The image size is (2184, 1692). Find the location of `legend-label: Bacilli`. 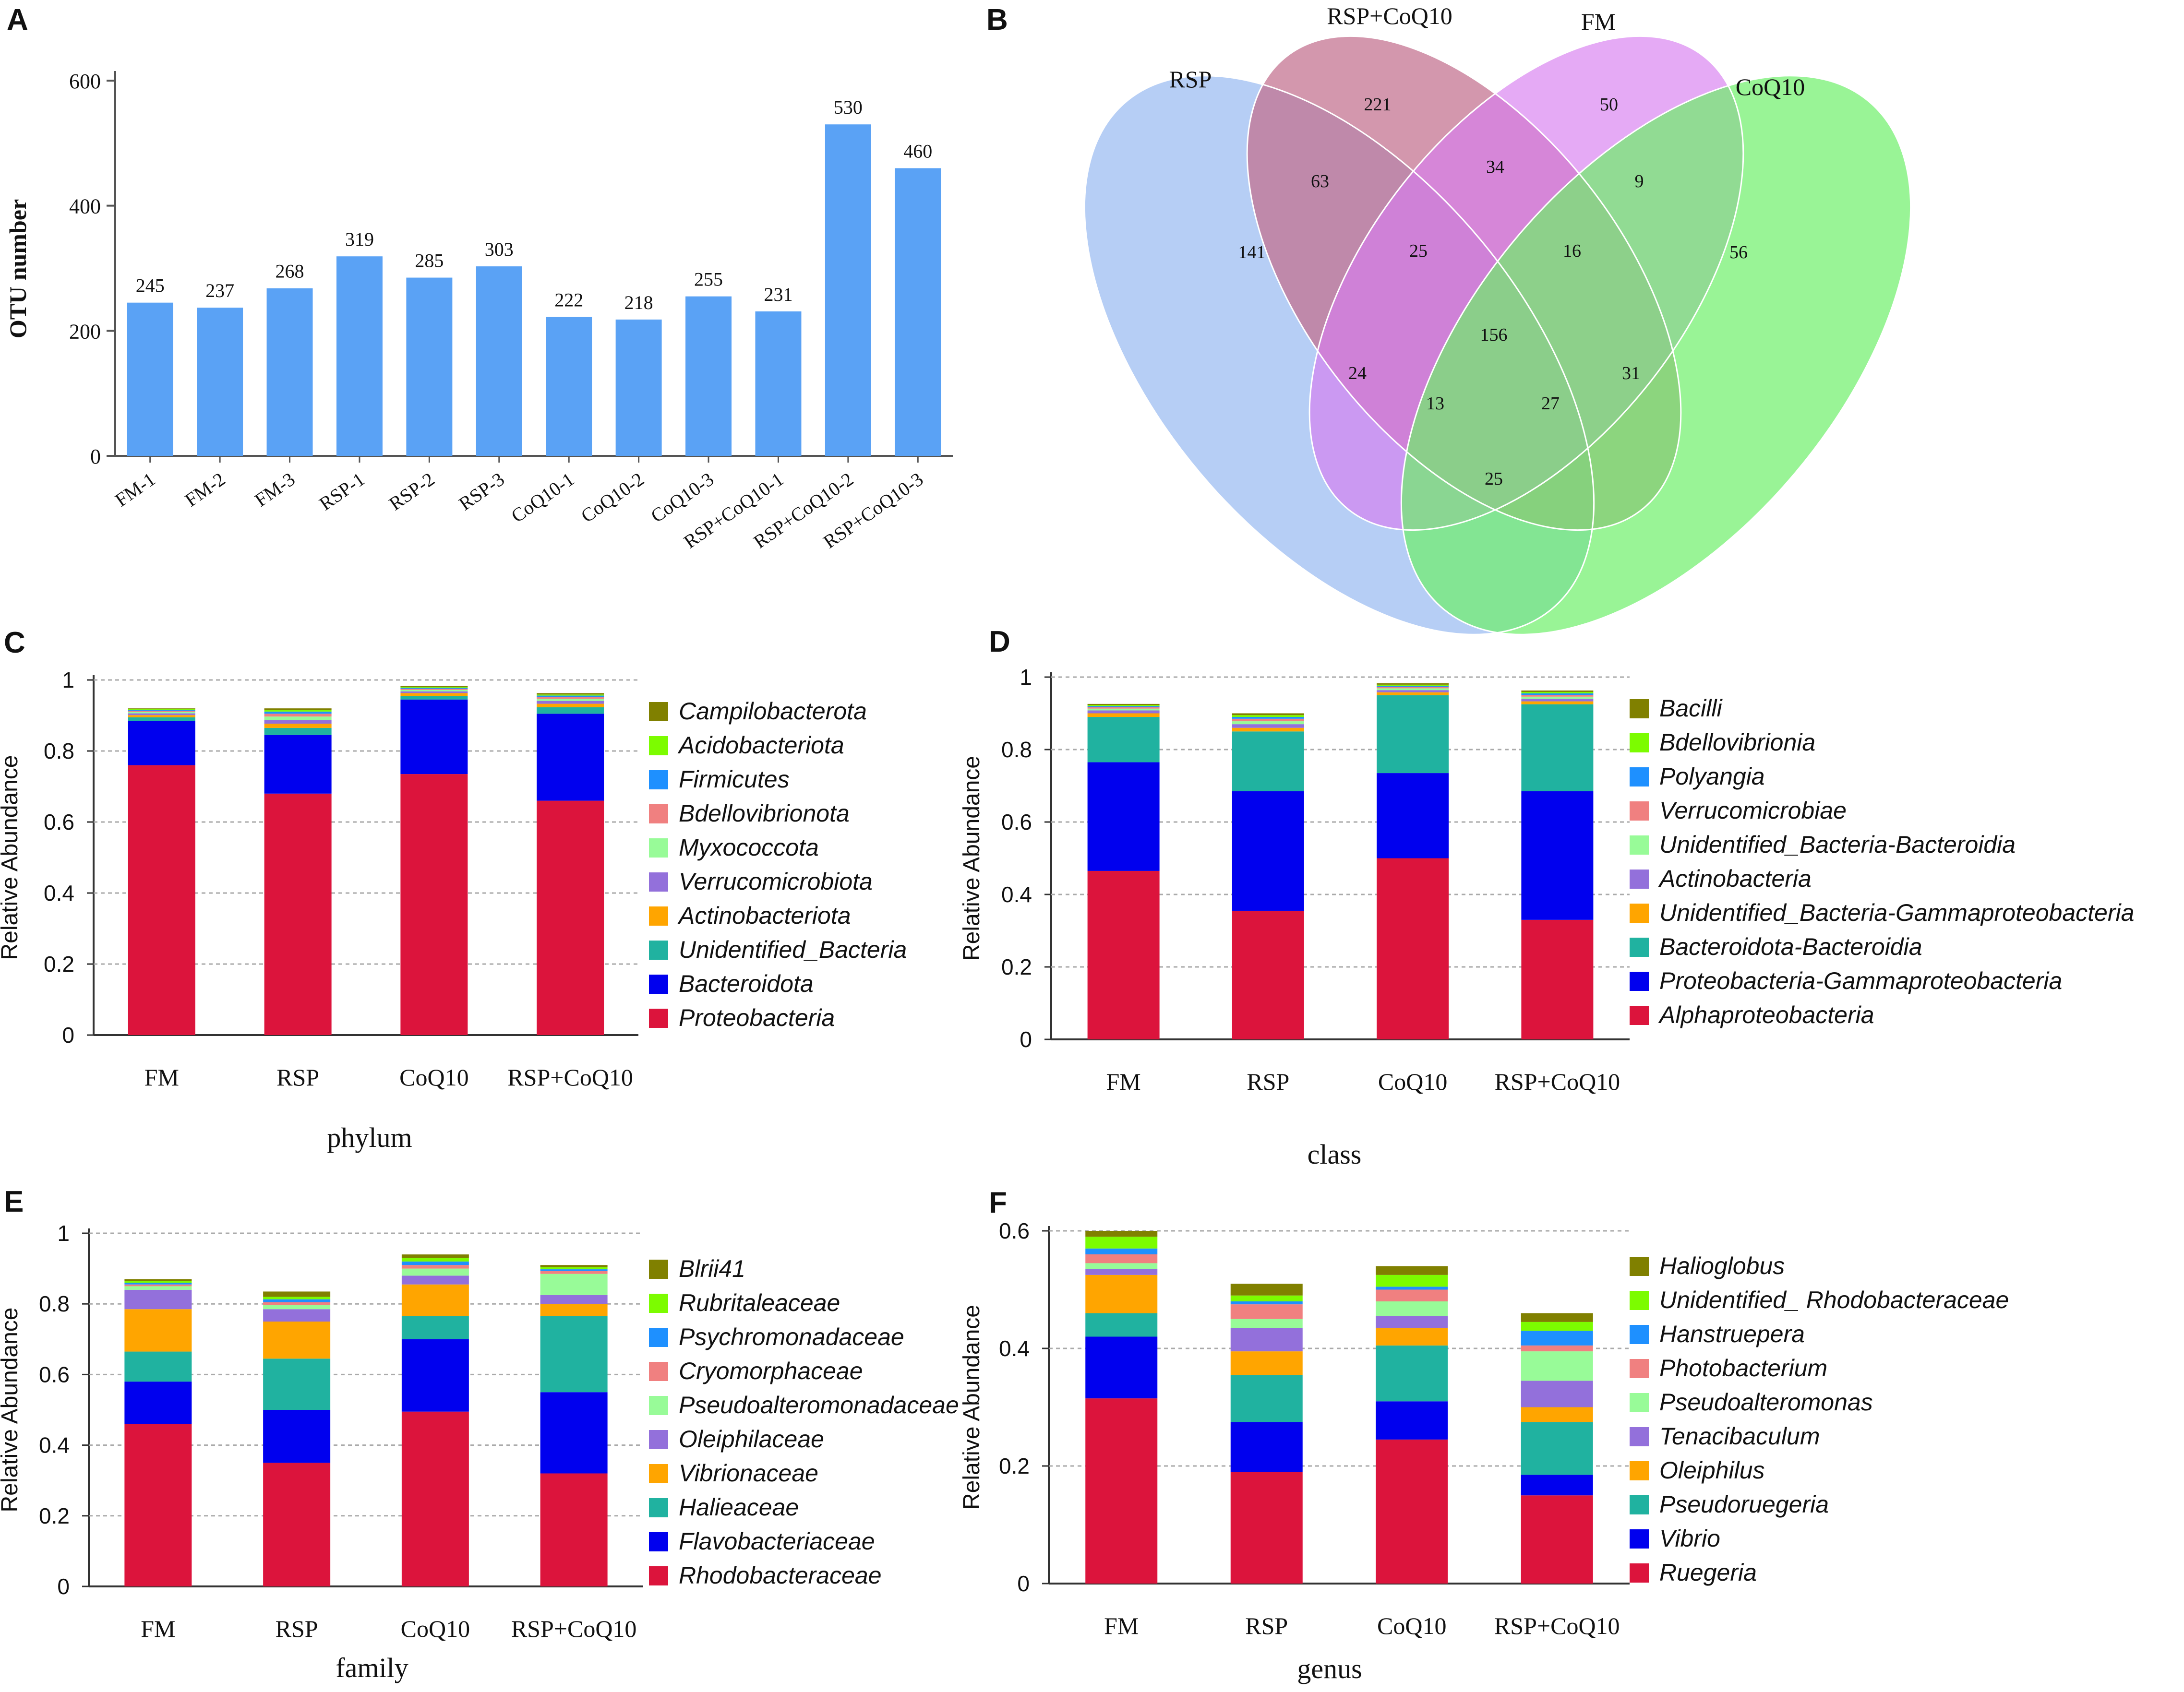

legend-label: Bacilli is located at coordinates (1691, 708).